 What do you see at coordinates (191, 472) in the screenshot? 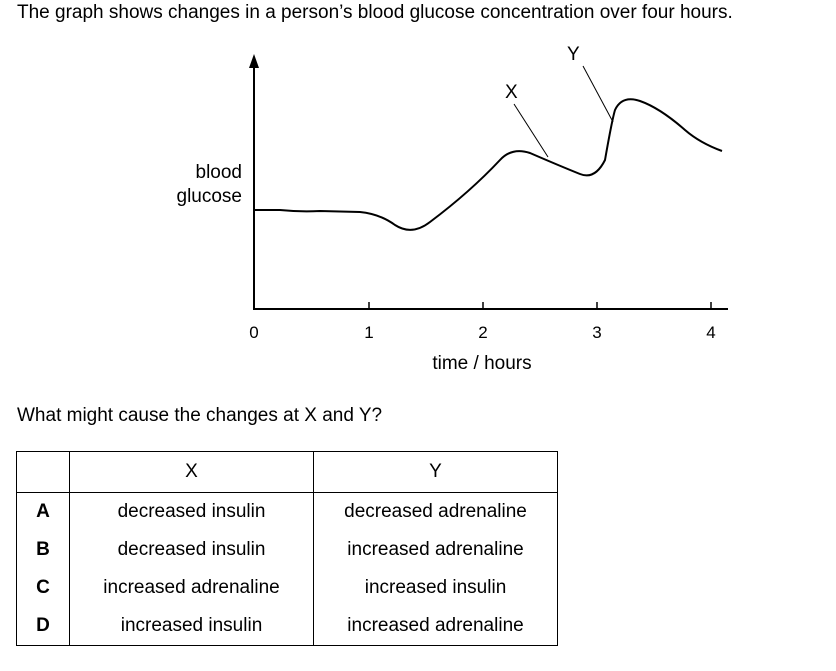
I see `header-x: X` at bounding box center [191, 472].